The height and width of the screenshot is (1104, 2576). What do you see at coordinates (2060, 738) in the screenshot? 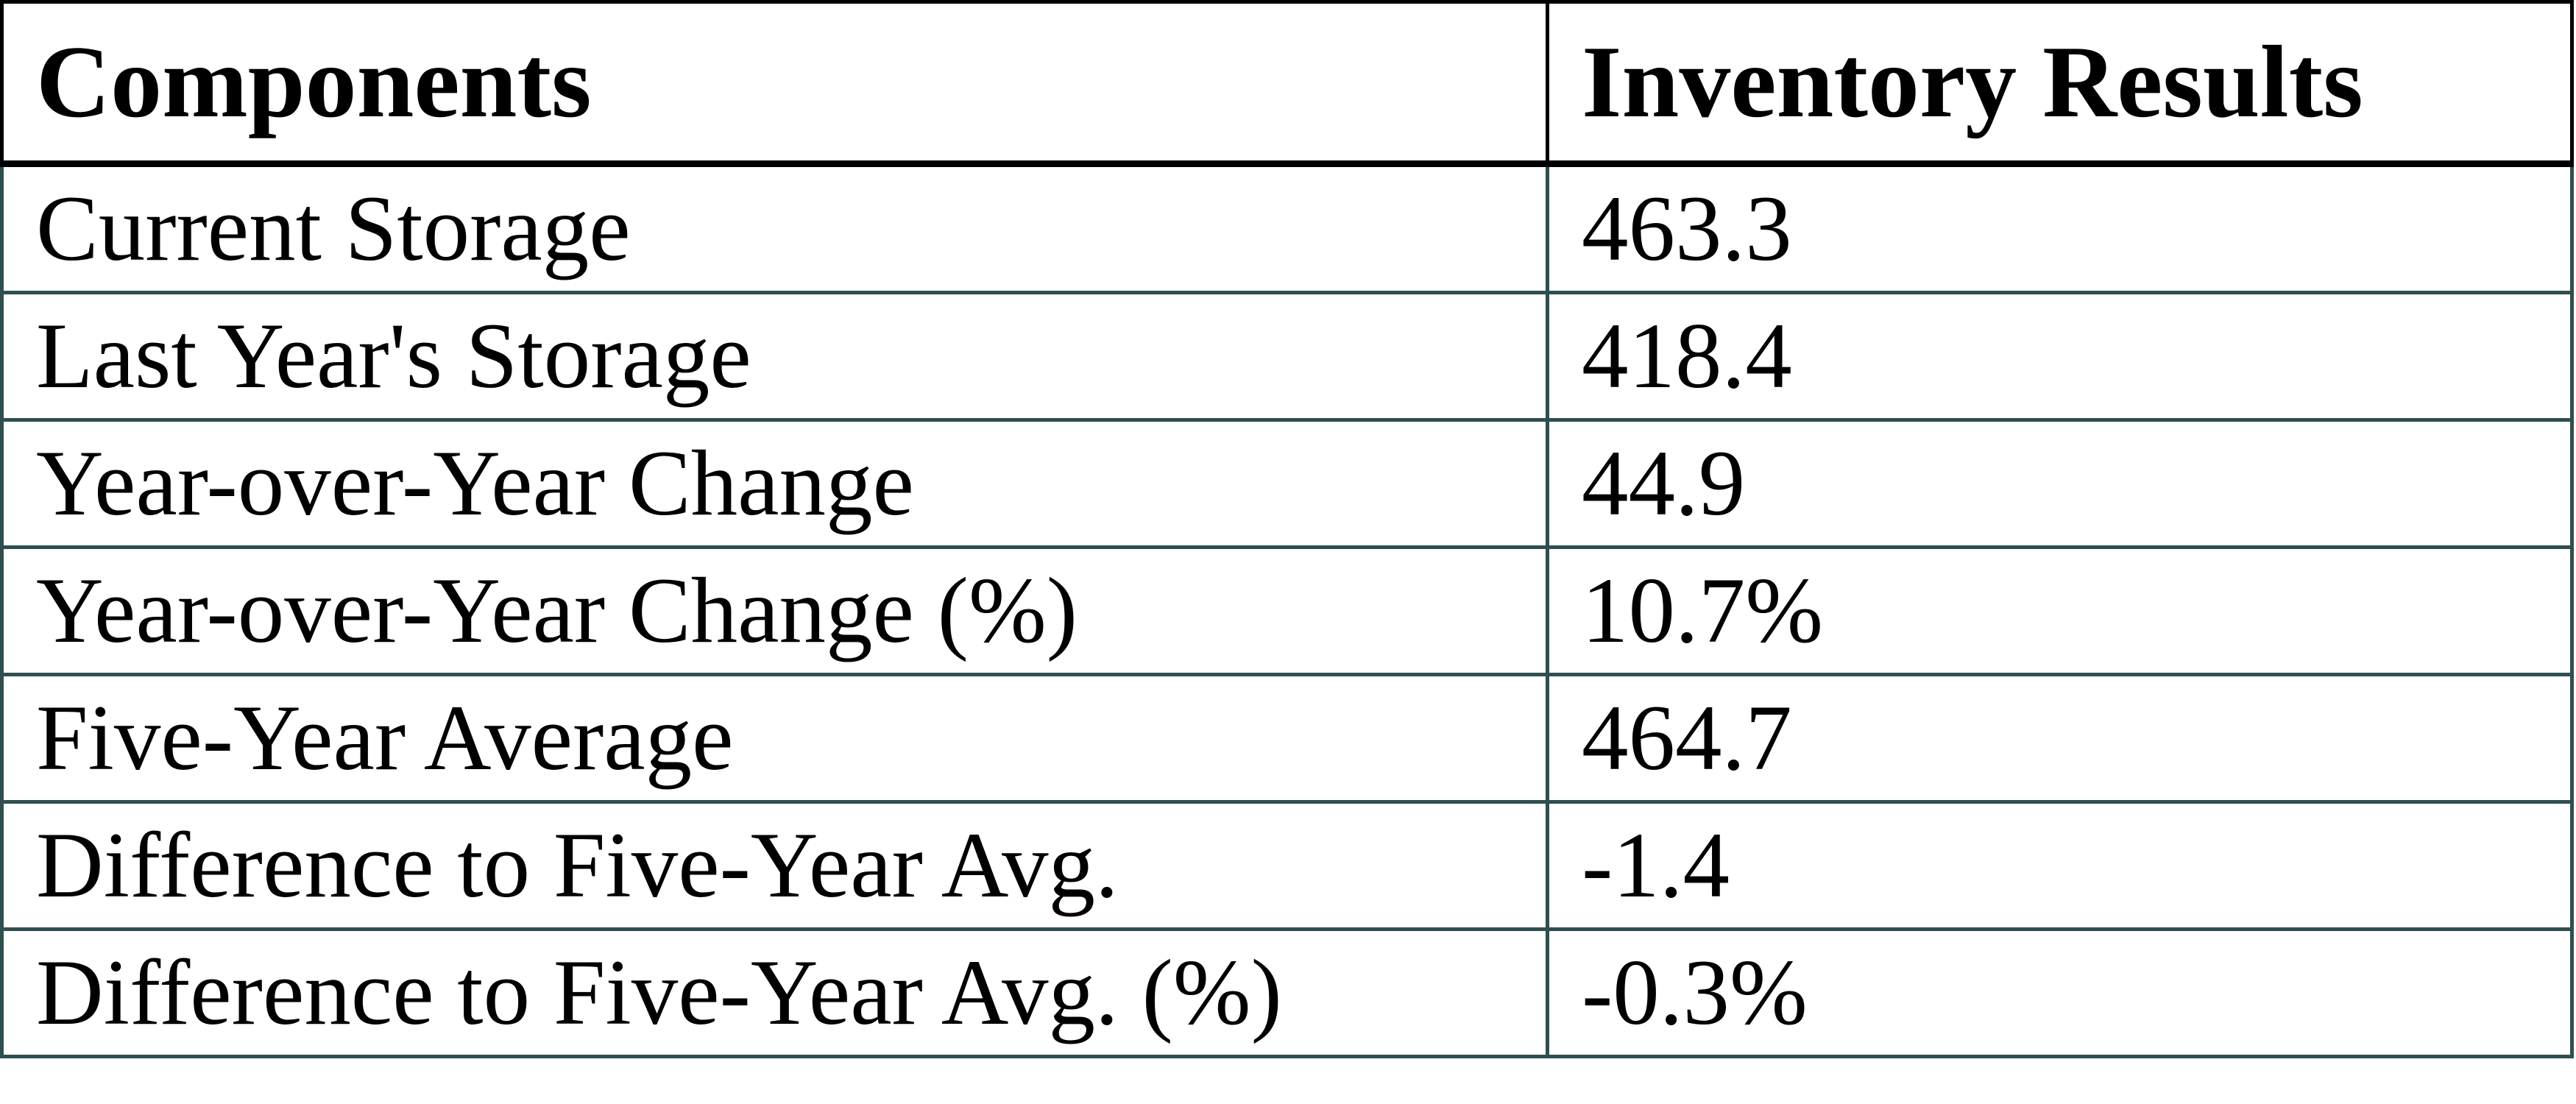
I see `result-cell: 464.7` at bounding box center [2060, 738].